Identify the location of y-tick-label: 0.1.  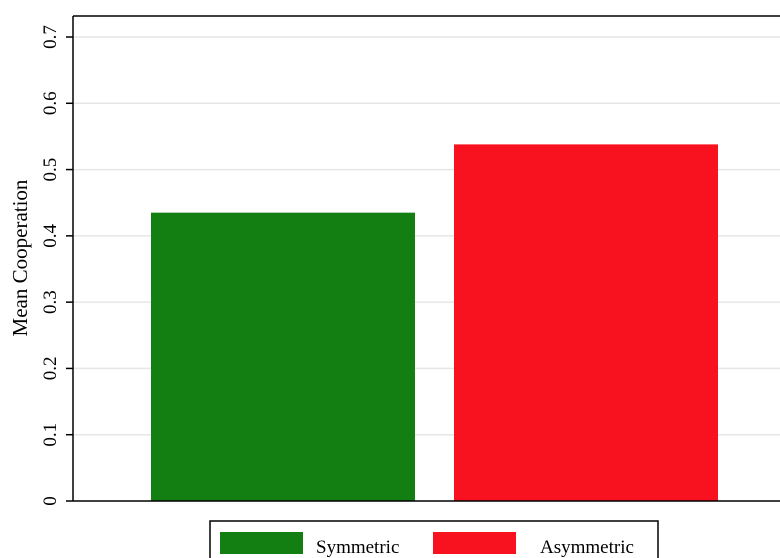
(50, 435).